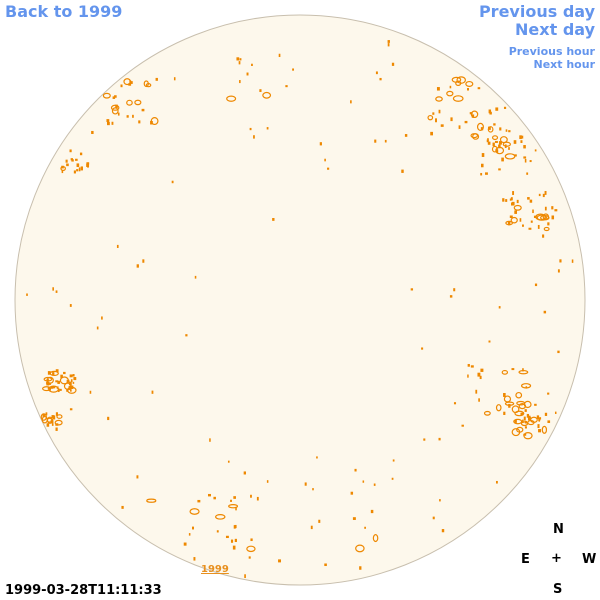 The width and height of the screenshot is (600, 600). What do you see at coordinates (558, 589) in the screenshot?
I see `compass-south: S` at bounding box center [558, 589].